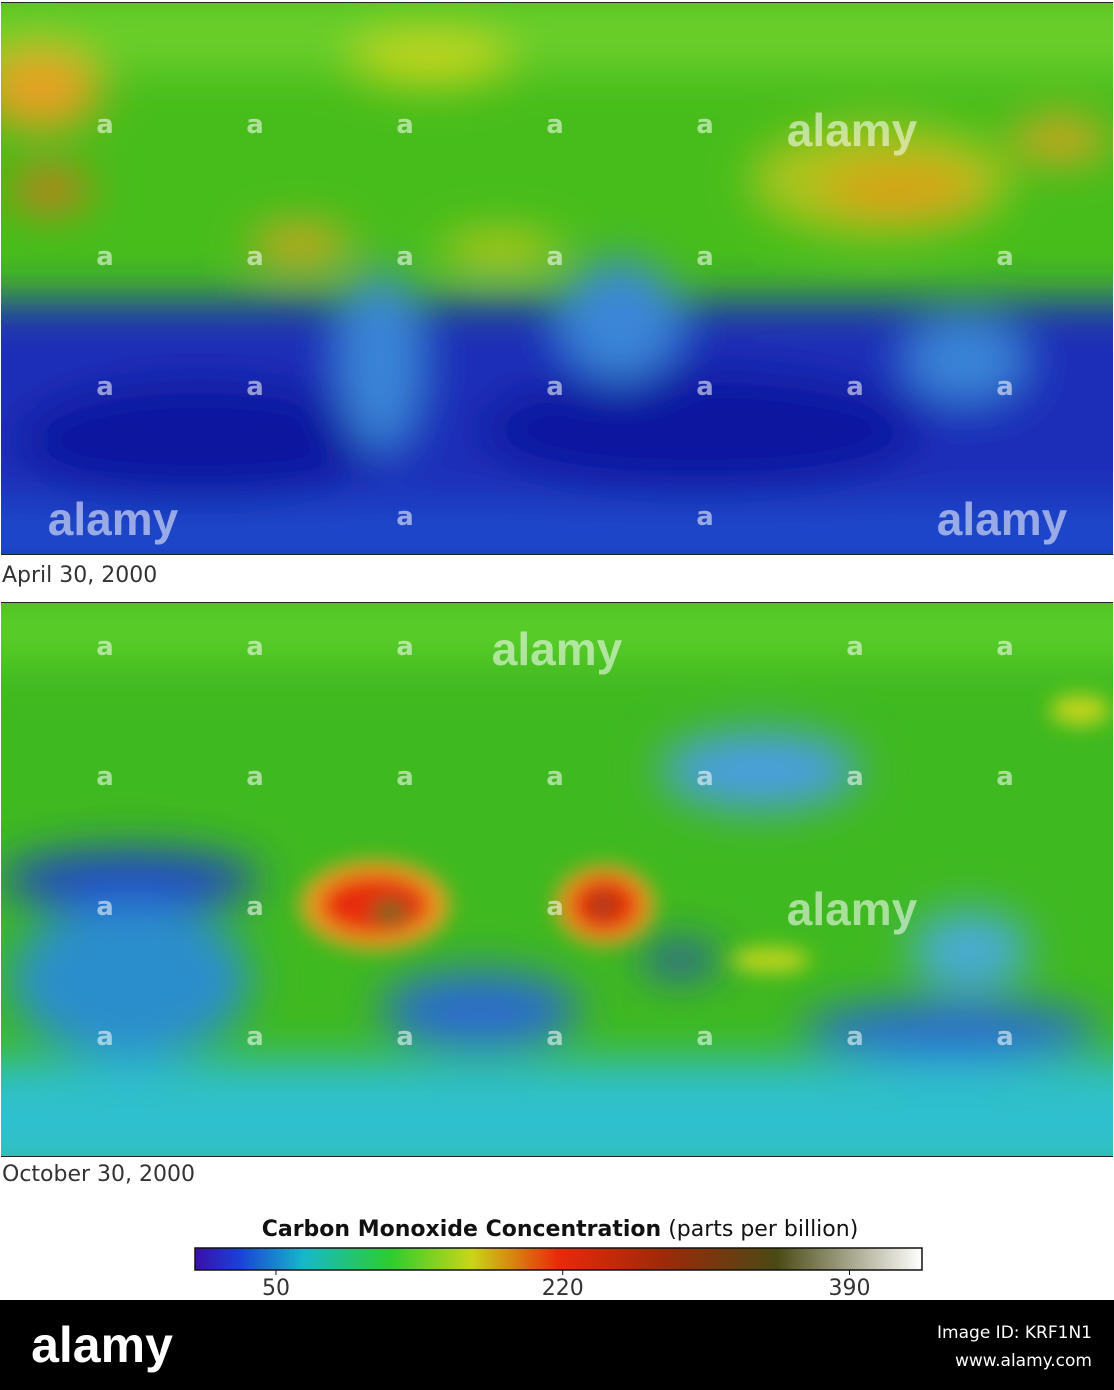  Describe the element at coordinates (276, 1288) in the screenshot. I see `colorbar-tick-label: 50` at that location.